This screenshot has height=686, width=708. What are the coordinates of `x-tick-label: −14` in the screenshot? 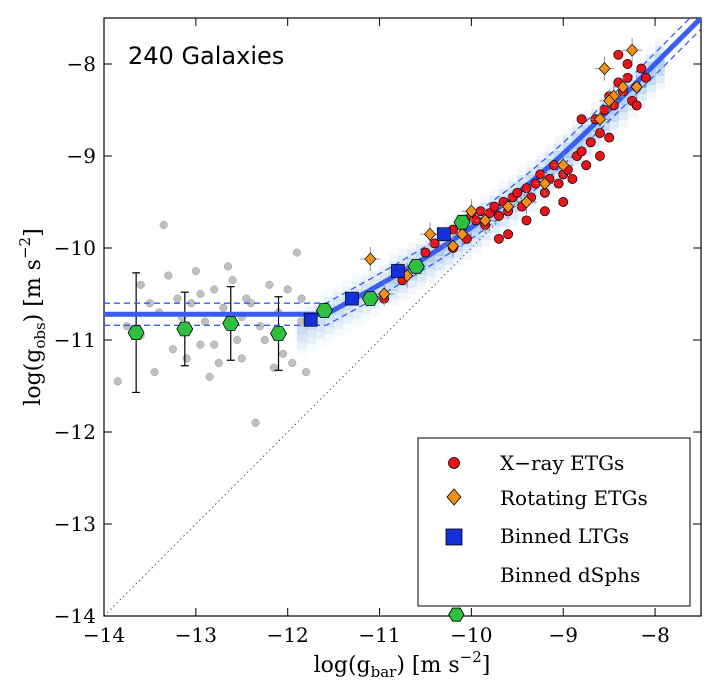 It's located at (104, 635).